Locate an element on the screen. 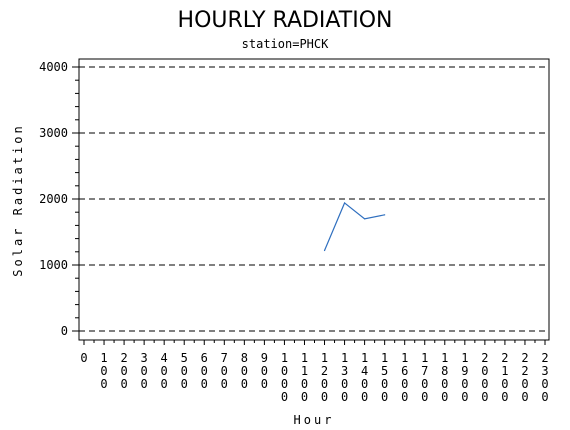 This screenshot has width=570, height=430. chart-subtitle: station=PHCK is located at coordinates (285, 44).